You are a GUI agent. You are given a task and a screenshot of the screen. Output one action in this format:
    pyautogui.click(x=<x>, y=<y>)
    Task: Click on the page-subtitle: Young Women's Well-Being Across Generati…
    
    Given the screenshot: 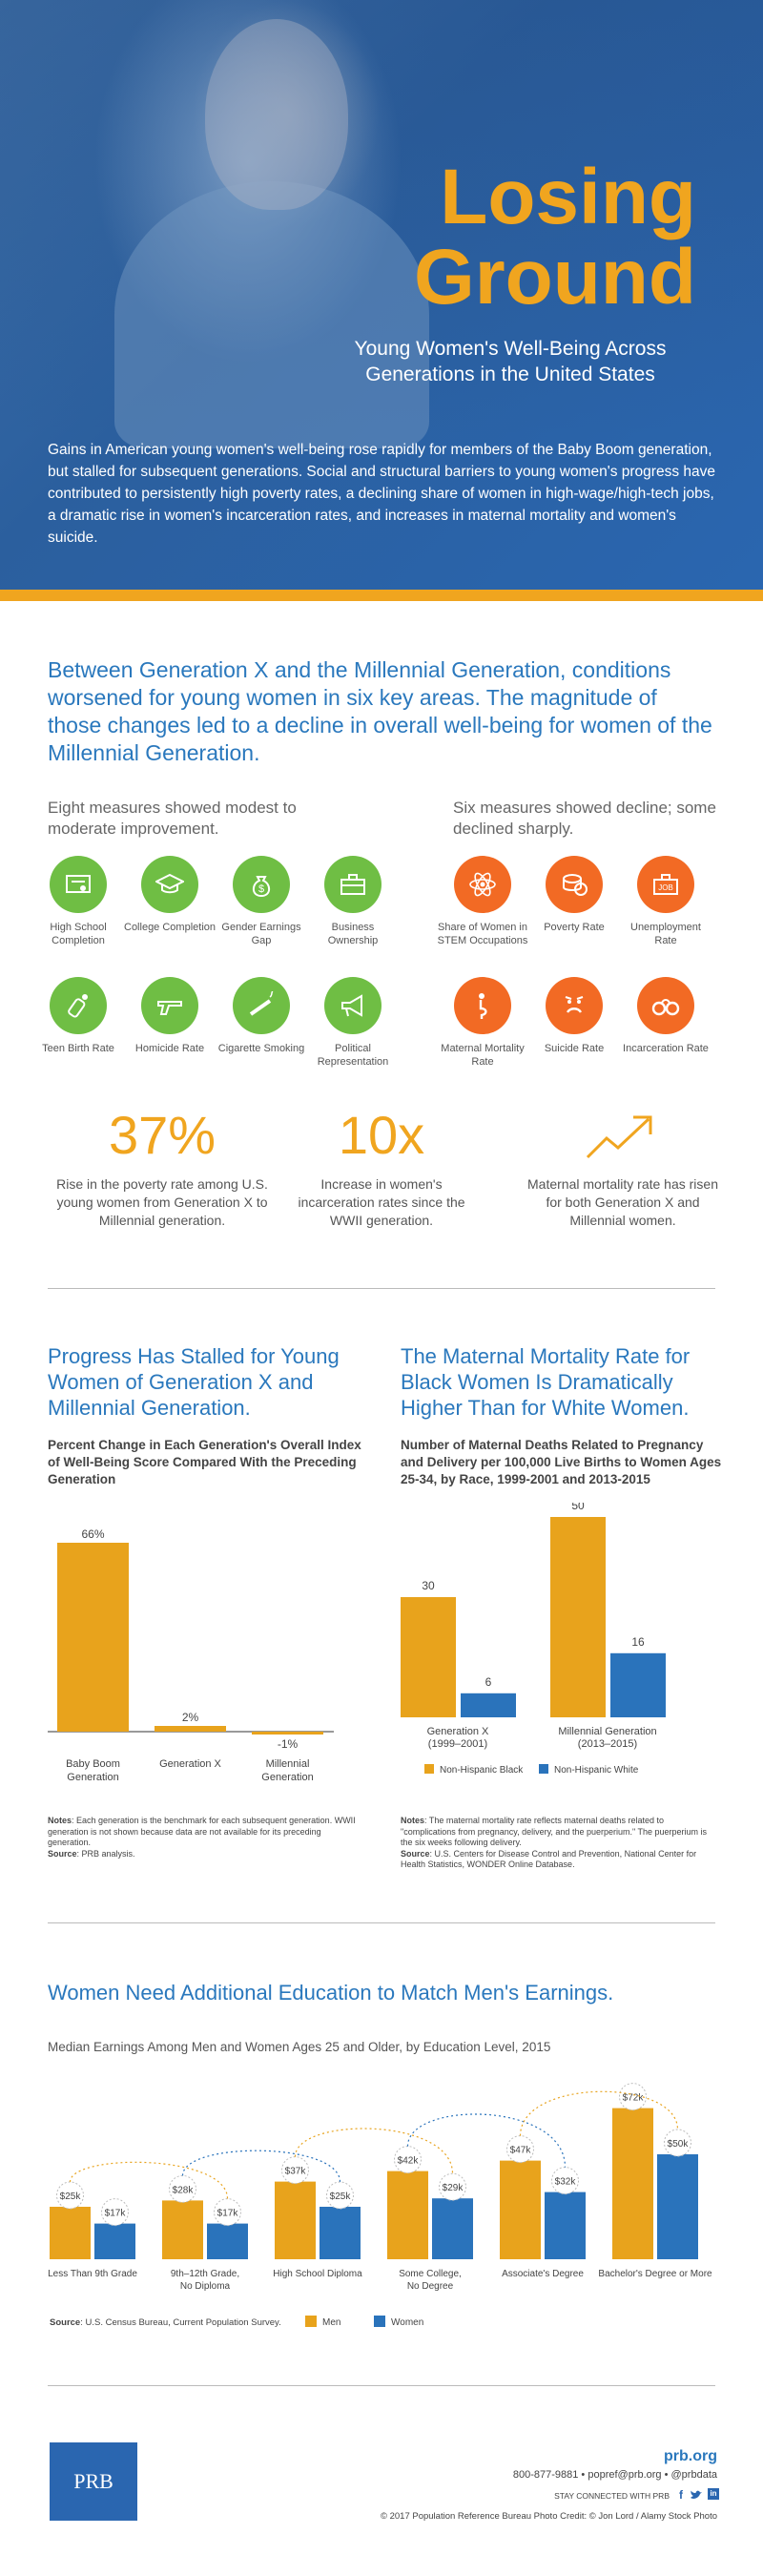 What is the action you would take?
    pyautogui.click(x=510, y=361)
    